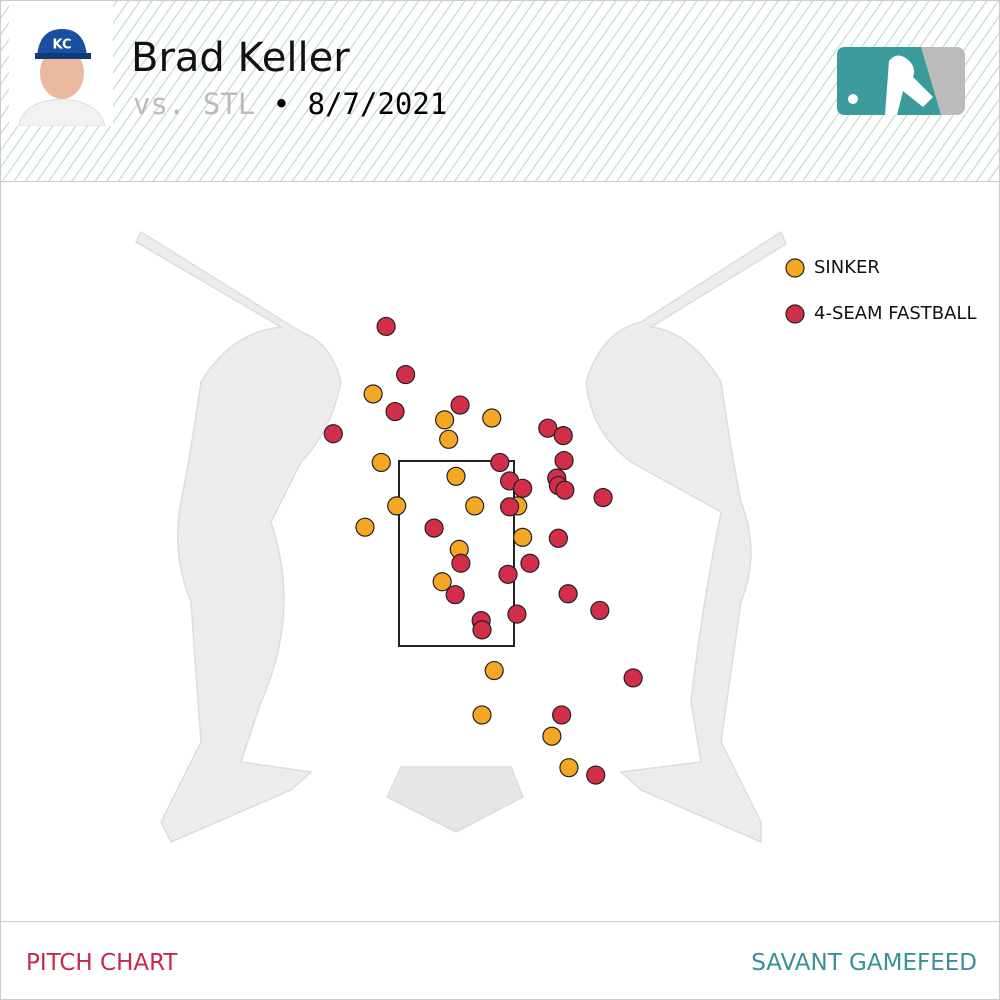 This screenshot has width=1000, height=1000. Describe the element at coordinates (901, 81) in the screenshot. I see `mlb-logo` at that location.